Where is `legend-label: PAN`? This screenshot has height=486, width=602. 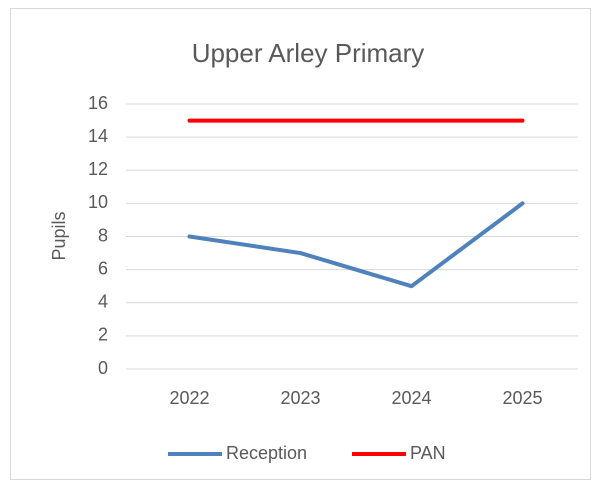 legend-label: PAN is located at coordinates (428, 453).